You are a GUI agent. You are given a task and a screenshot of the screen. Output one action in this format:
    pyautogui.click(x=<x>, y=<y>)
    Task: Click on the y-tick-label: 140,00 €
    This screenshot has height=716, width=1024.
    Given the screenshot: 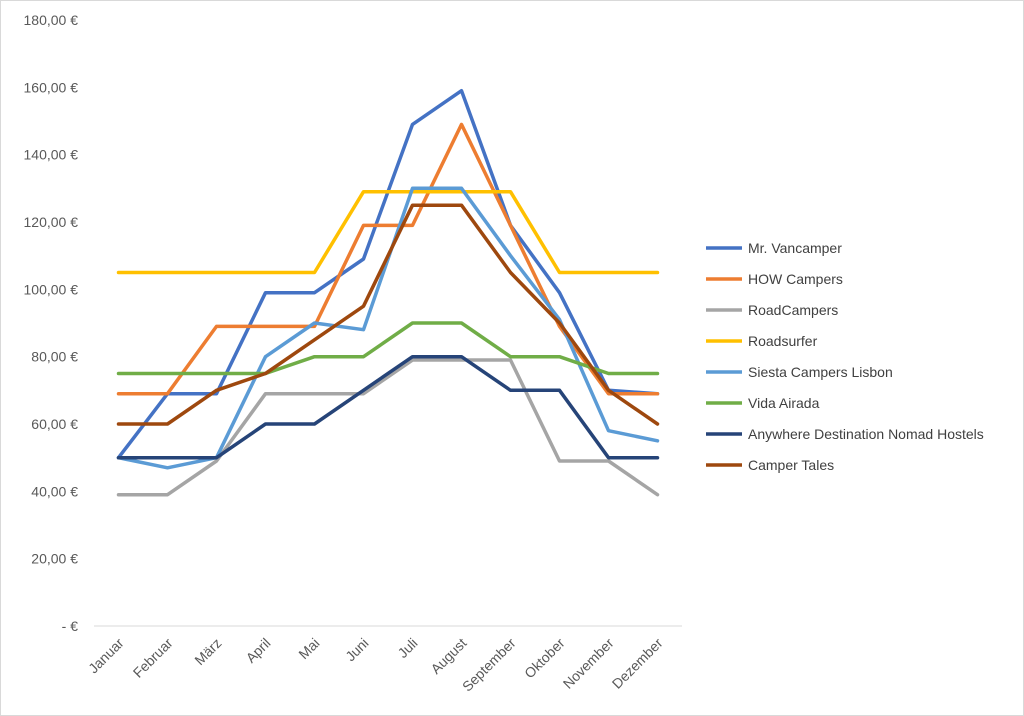 What is the action you would take?
    pyautogui.click(x=51, y=155)
    